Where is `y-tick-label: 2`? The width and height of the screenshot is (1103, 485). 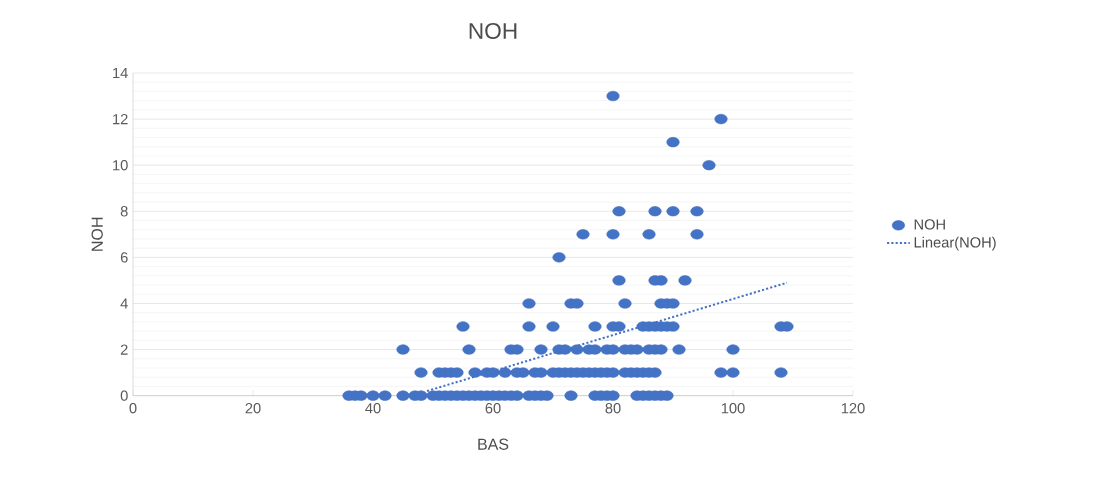 y-tick-label: 2 is located at coordinates (124, 349).